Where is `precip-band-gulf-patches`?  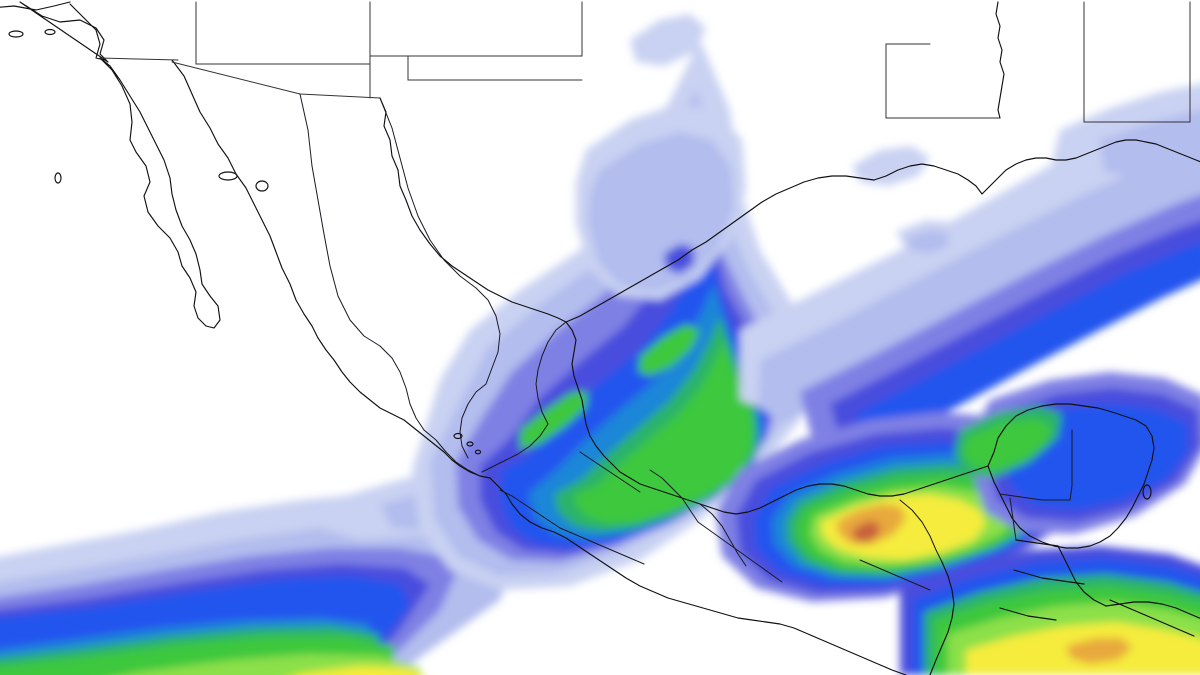 precip-band-gulf-patches is located at coordinates (794, 134).